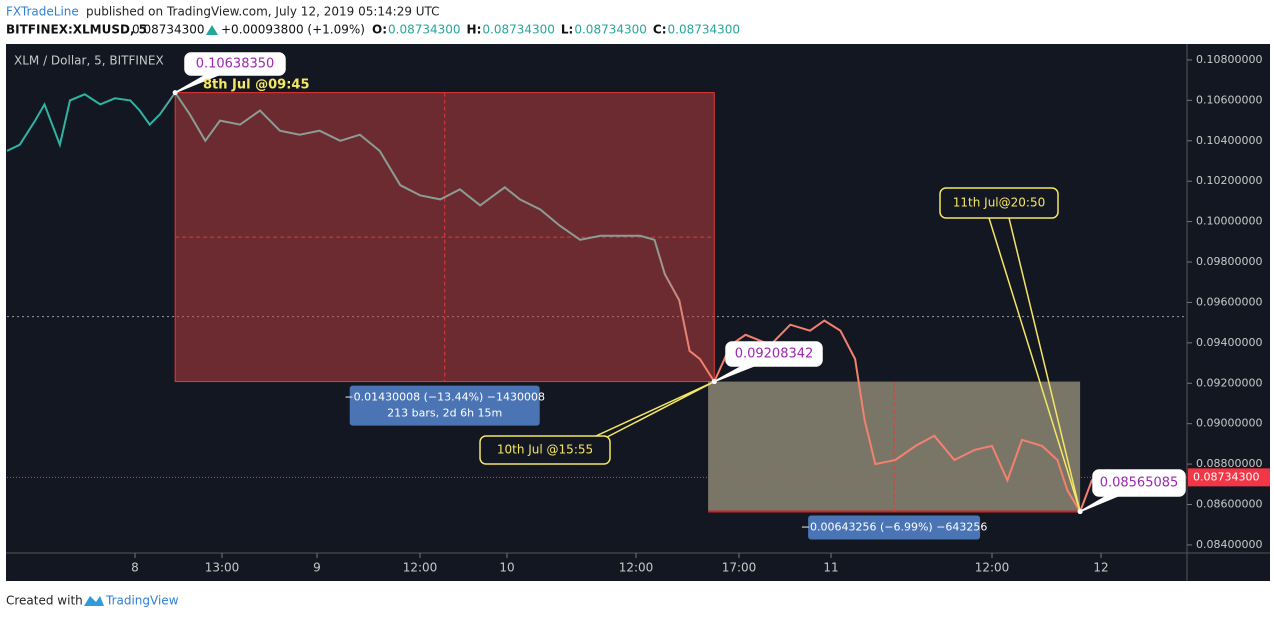 This screenshot has width=1274, height=622. I want to click on symbol: BITFINEX:XLMUSD, 5, so click(76, 30).